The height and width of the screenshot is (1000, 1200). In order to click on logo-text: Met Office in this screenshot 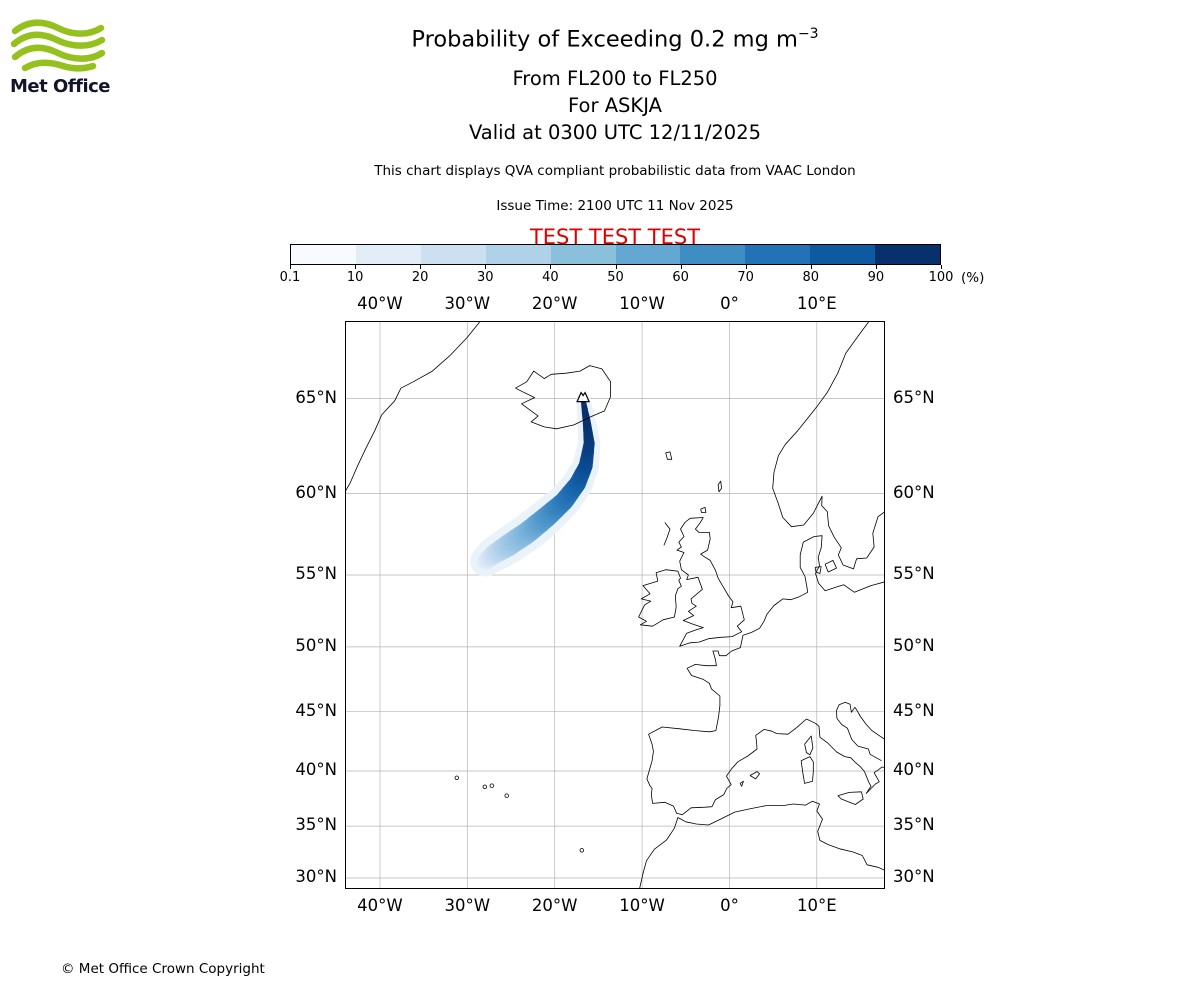, I will do `click(60, 86)`.